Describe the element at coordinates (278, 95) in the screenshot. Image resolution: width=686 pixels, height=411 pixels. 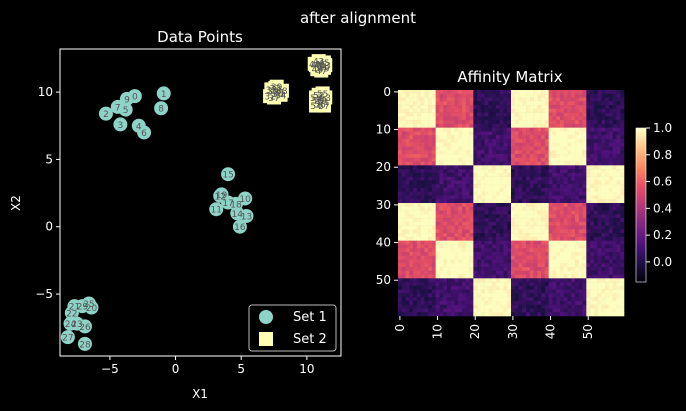
I see `point-label: 36` at that location.